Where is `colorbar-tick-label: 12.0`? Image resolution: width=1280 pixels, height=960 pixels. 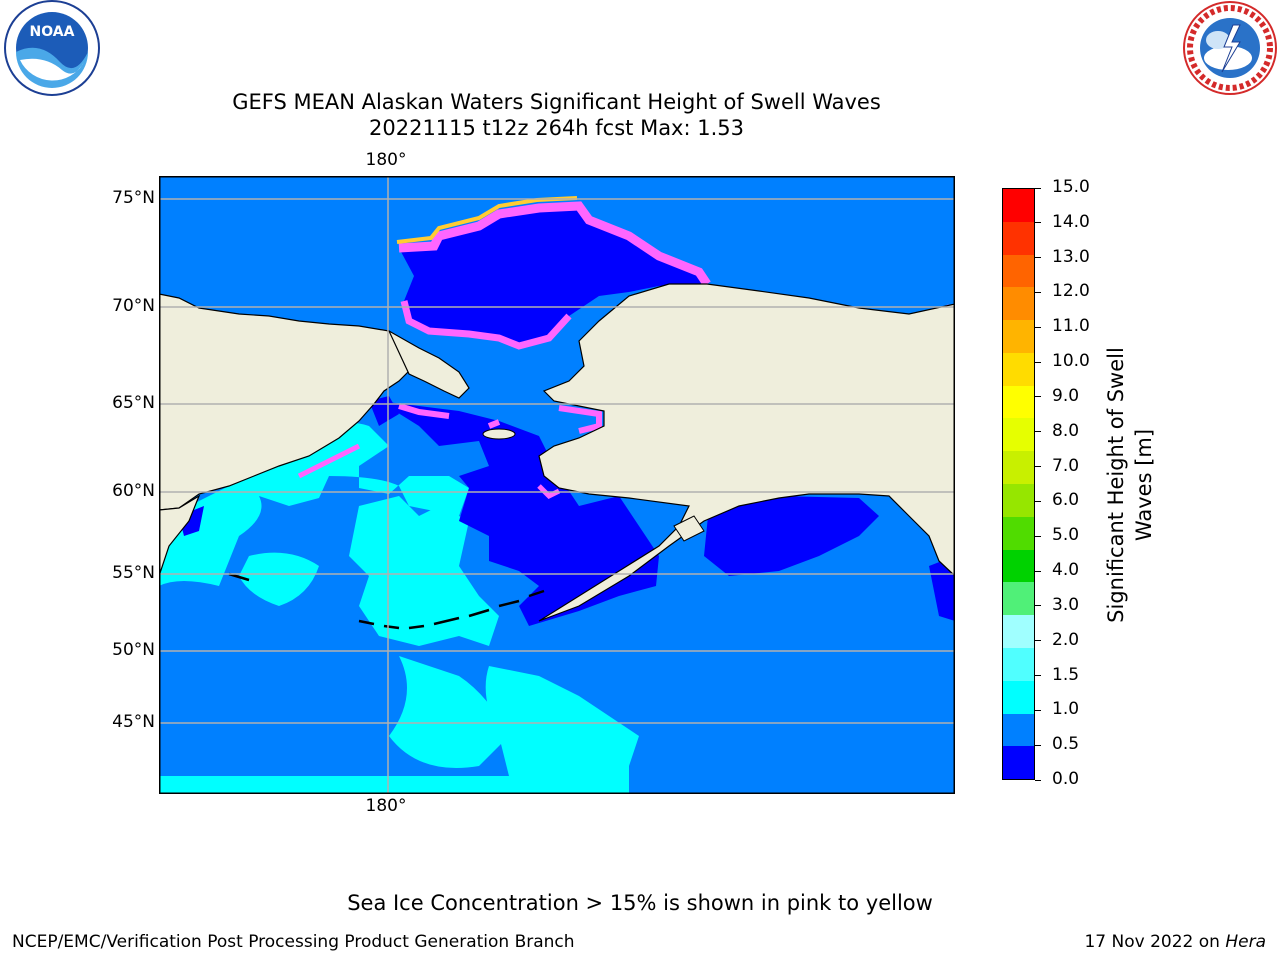
colorbar-tick-label: 12.0 is located at coordinates (1071, 291).